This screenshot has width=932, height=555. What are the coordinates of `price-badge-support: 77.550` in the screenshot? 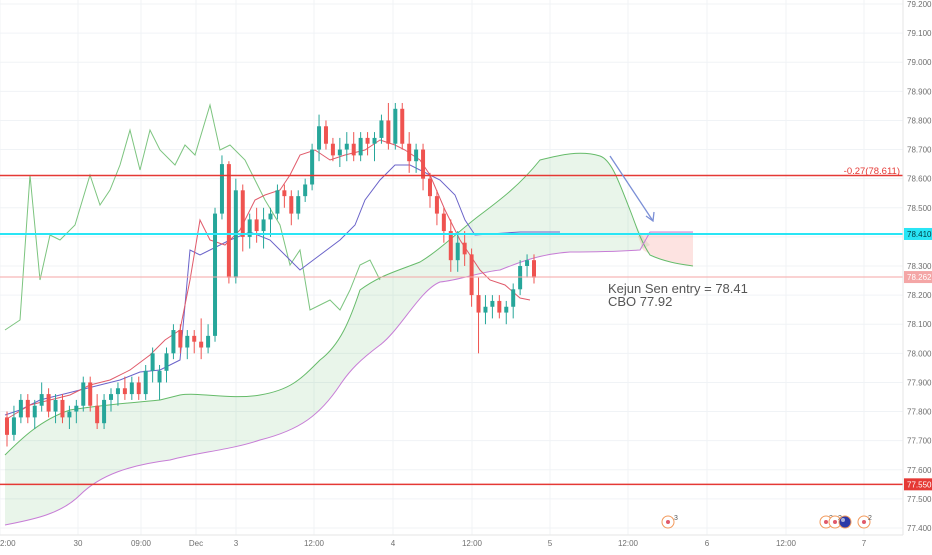 It's located at (918, 484).